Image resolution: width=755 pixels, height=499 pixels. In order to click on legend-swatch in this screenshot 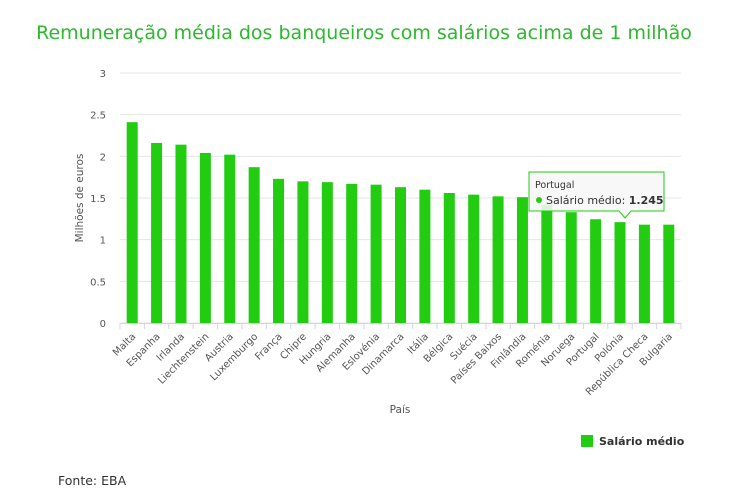, I will do `click(587, 441)`.